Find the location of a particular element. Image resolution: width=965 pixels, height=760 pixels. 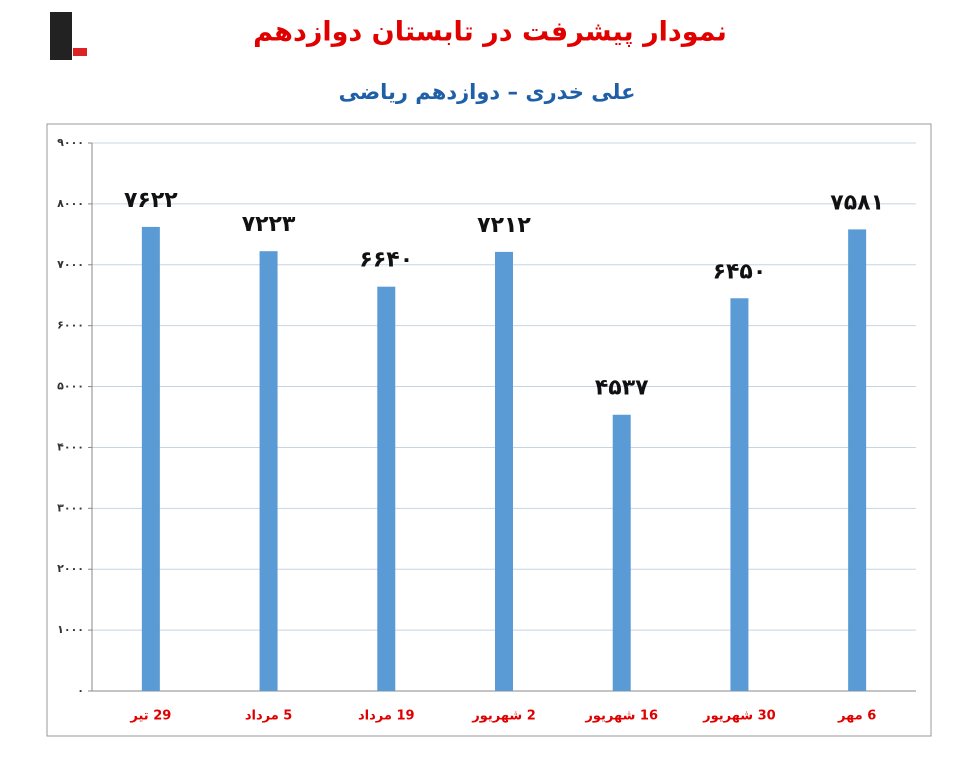

x-tick-label: 19 مرداد is located at coordinates (386, 716).